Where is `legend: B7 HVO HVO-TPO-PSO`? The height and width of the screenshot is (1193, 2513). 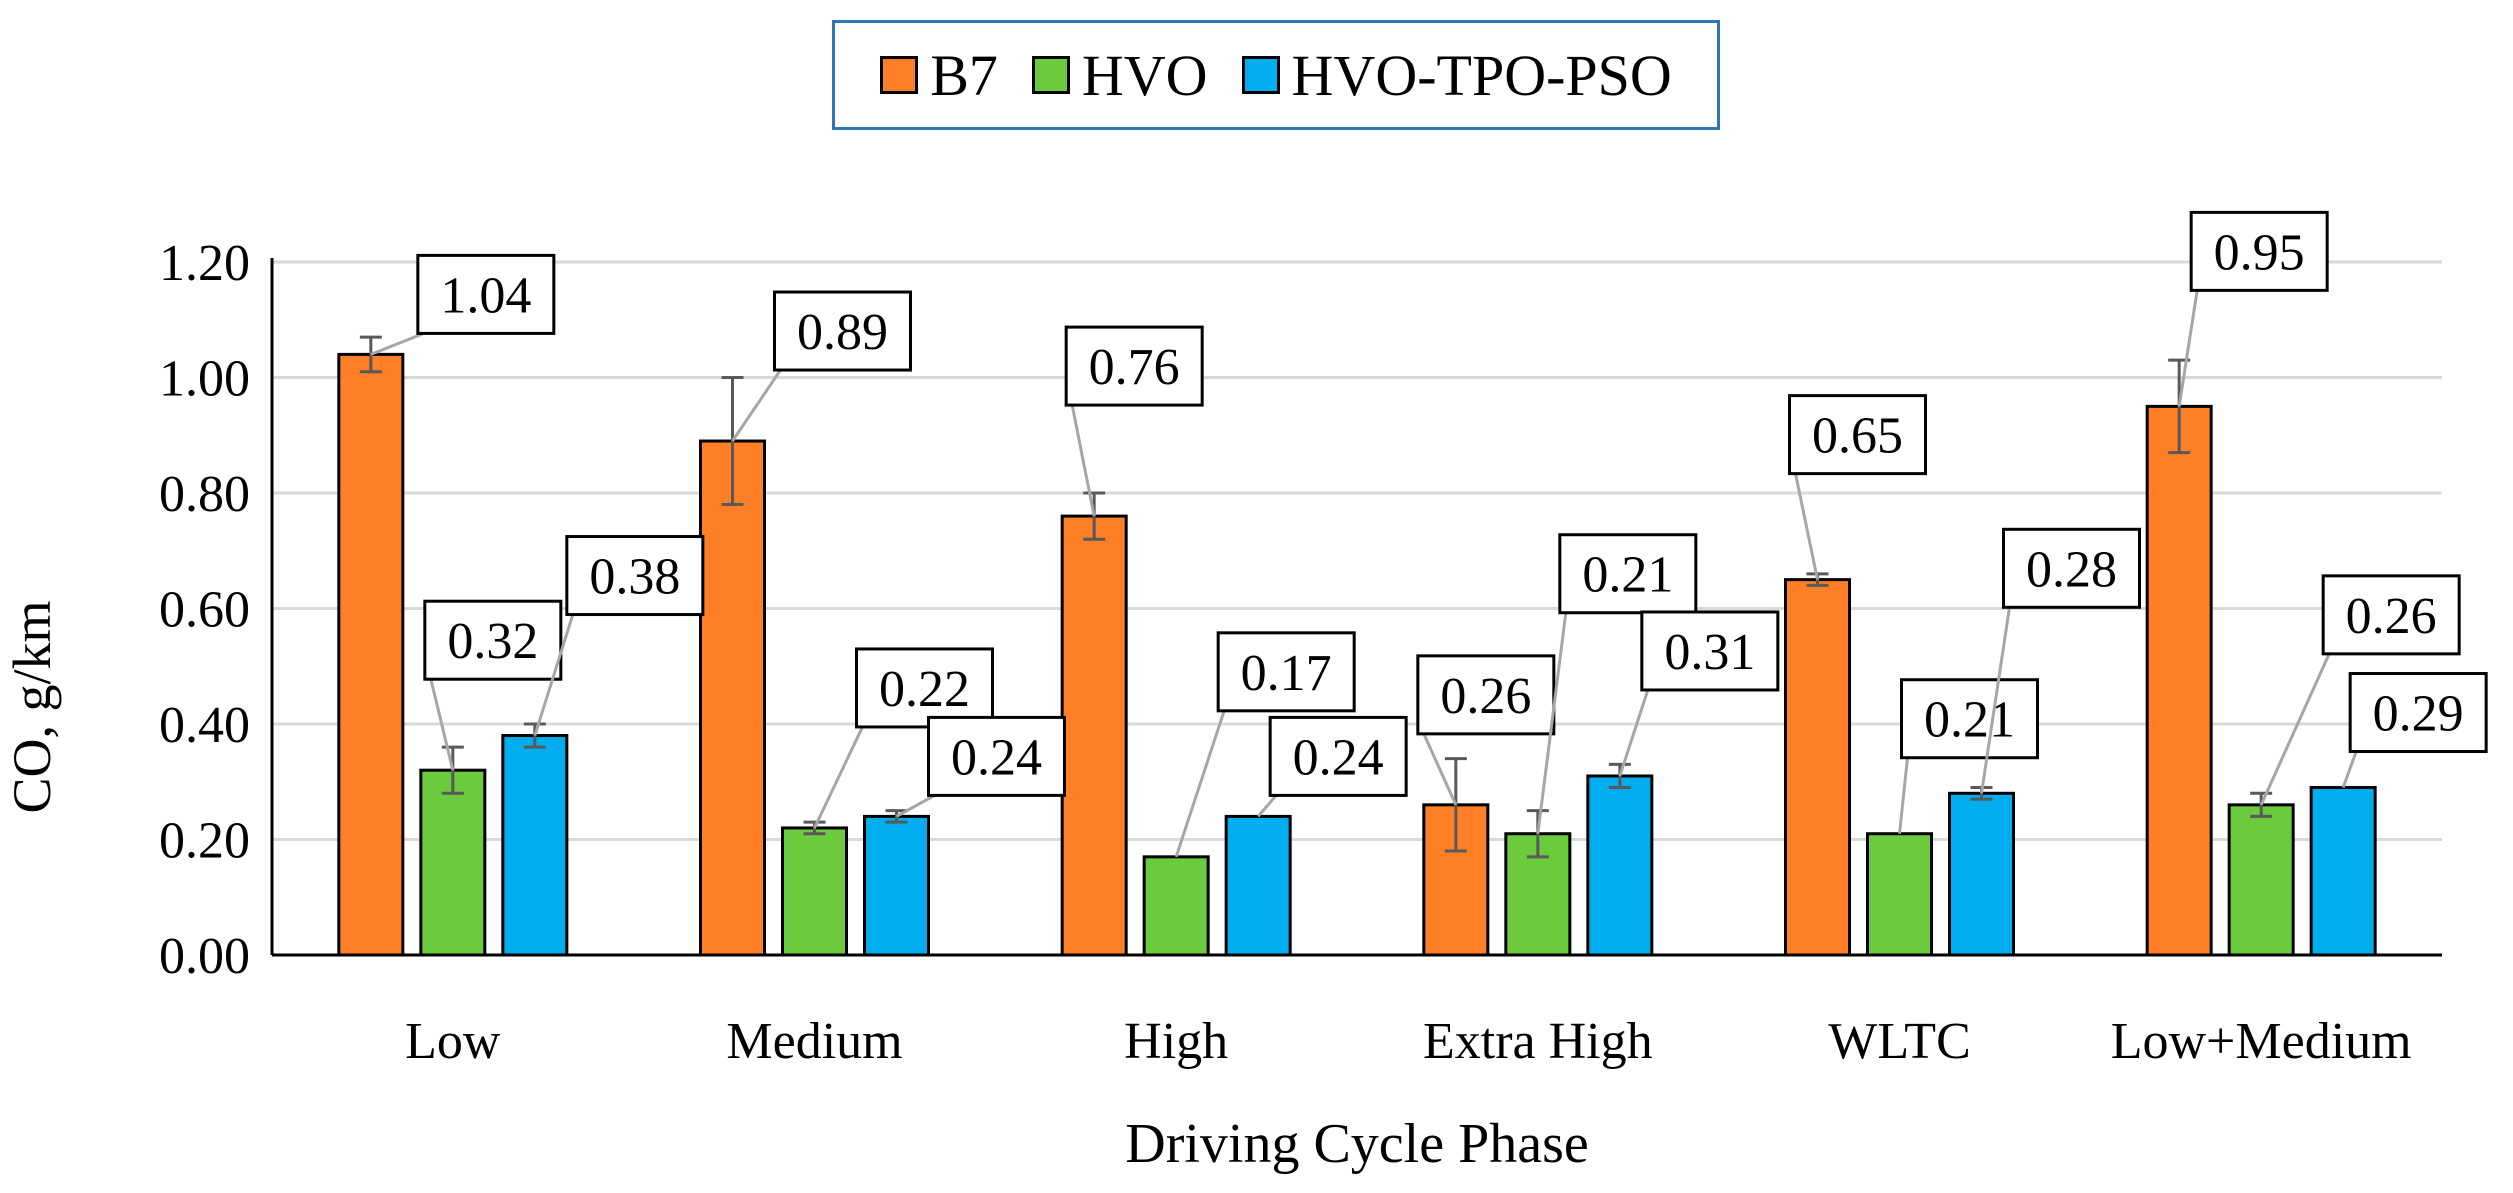
legend: B7 HVO HVO-TPO-PSO is located at coordinates (1276, 75).